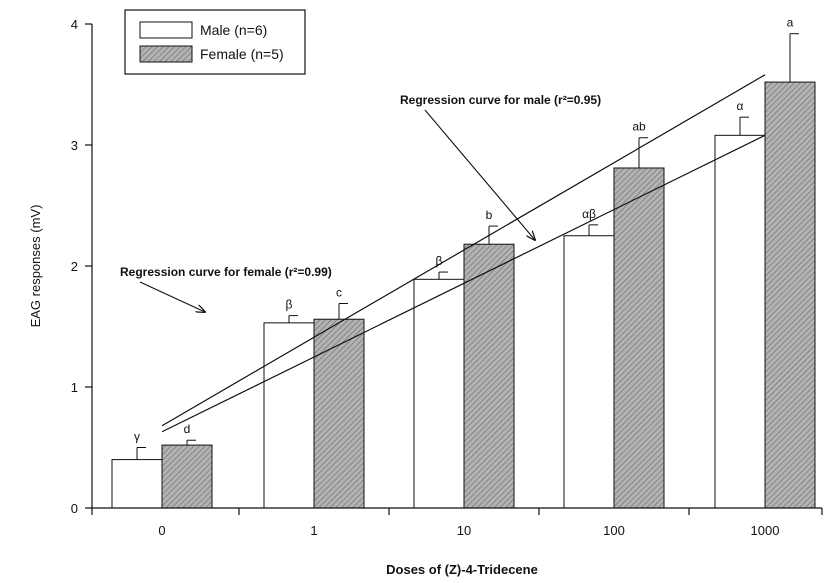 The height and width of the screenshot is (583, 833). What do you see at coordinates (74, 145) in the screenshot?
I see `y-tick-label-3: 3` at bounding box center [74, 145].